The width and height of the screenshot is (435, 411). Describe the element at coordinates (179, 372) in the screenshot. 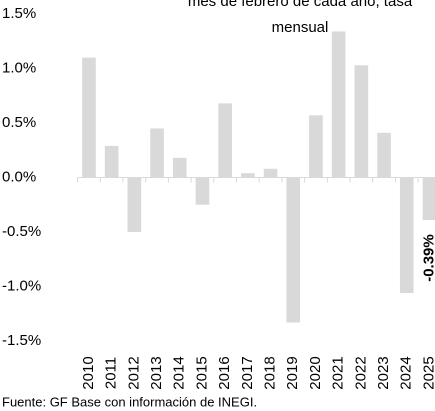

I see `x-tick-label: 2014` at that location.